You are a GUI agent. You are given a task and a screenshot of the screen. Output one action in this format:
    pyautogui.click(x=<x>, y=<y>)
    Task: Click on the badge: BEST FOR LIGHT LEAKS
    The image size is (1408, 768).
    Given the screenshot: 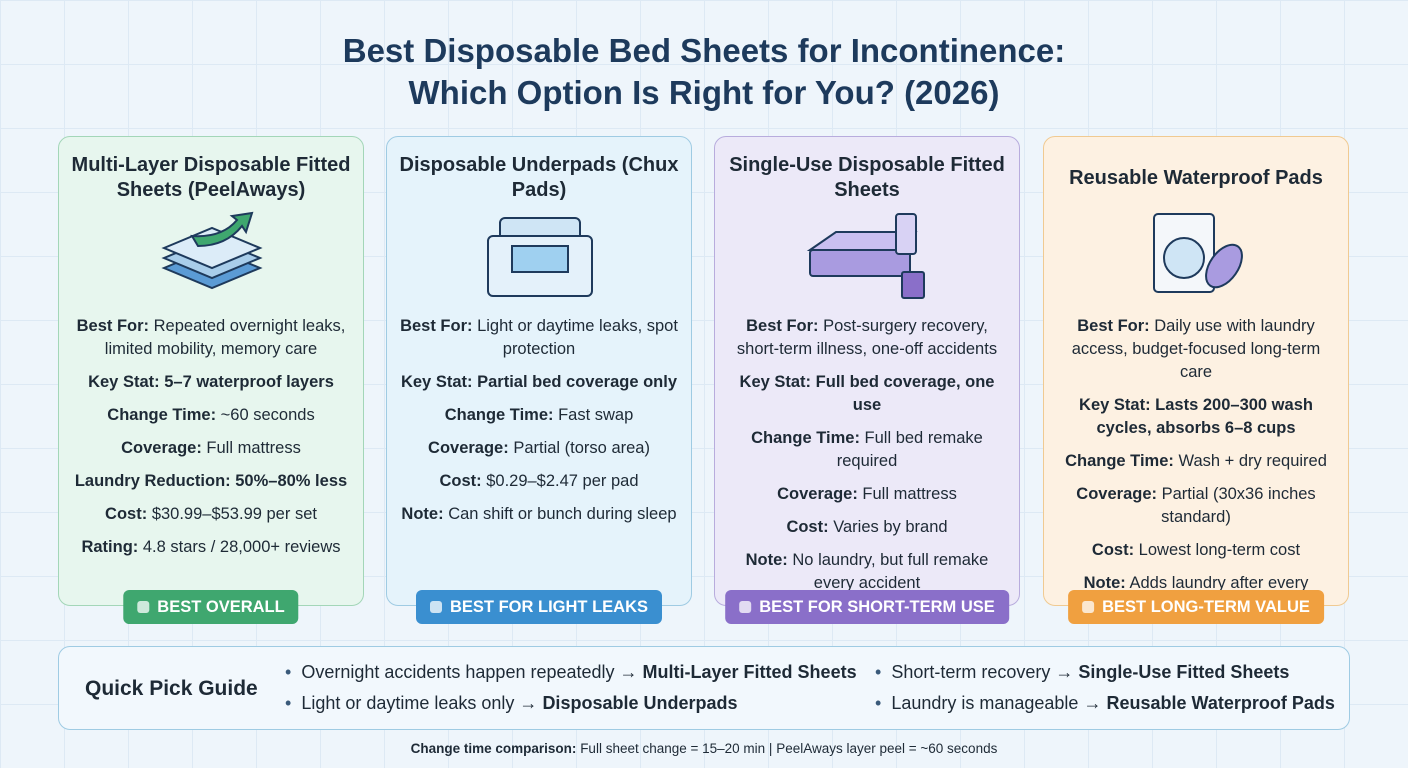 What is the action you would take?
    pyautogui.click(x=539, y=607)
    